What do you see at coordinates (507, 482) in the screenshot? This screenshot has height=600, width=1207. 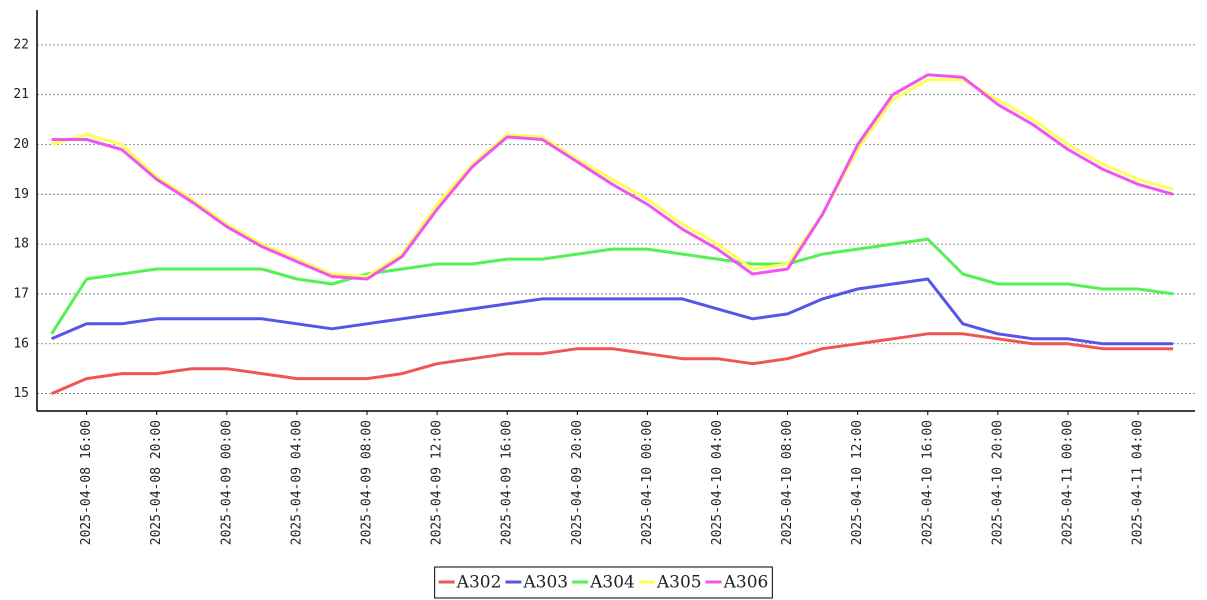 I see `x-tick-label: 2025-04-09 16:00` at bounding box center [507, 482].